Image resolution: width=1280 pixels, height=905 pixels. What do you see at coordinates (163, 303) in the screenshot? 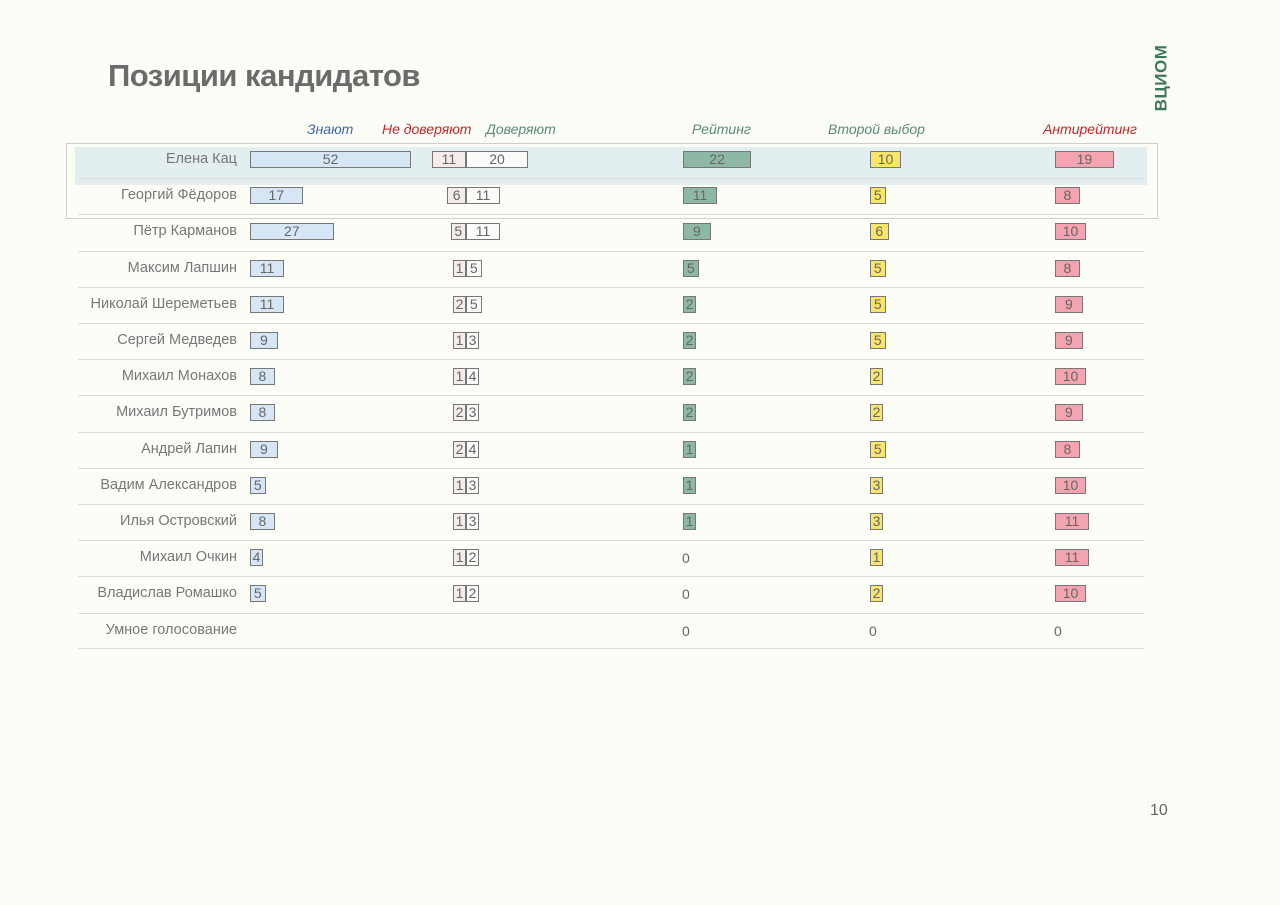
I see `candidate-name: Николай Шереметьев` at bounding box center [163, 303].